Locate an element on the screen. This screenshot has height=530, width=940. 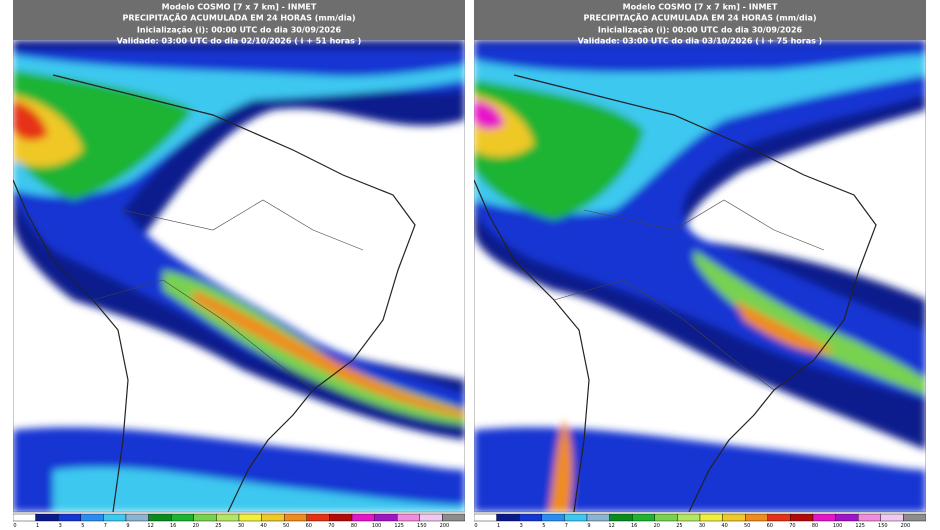
colorbar-label: 25 is located at coordinates (679, 526).